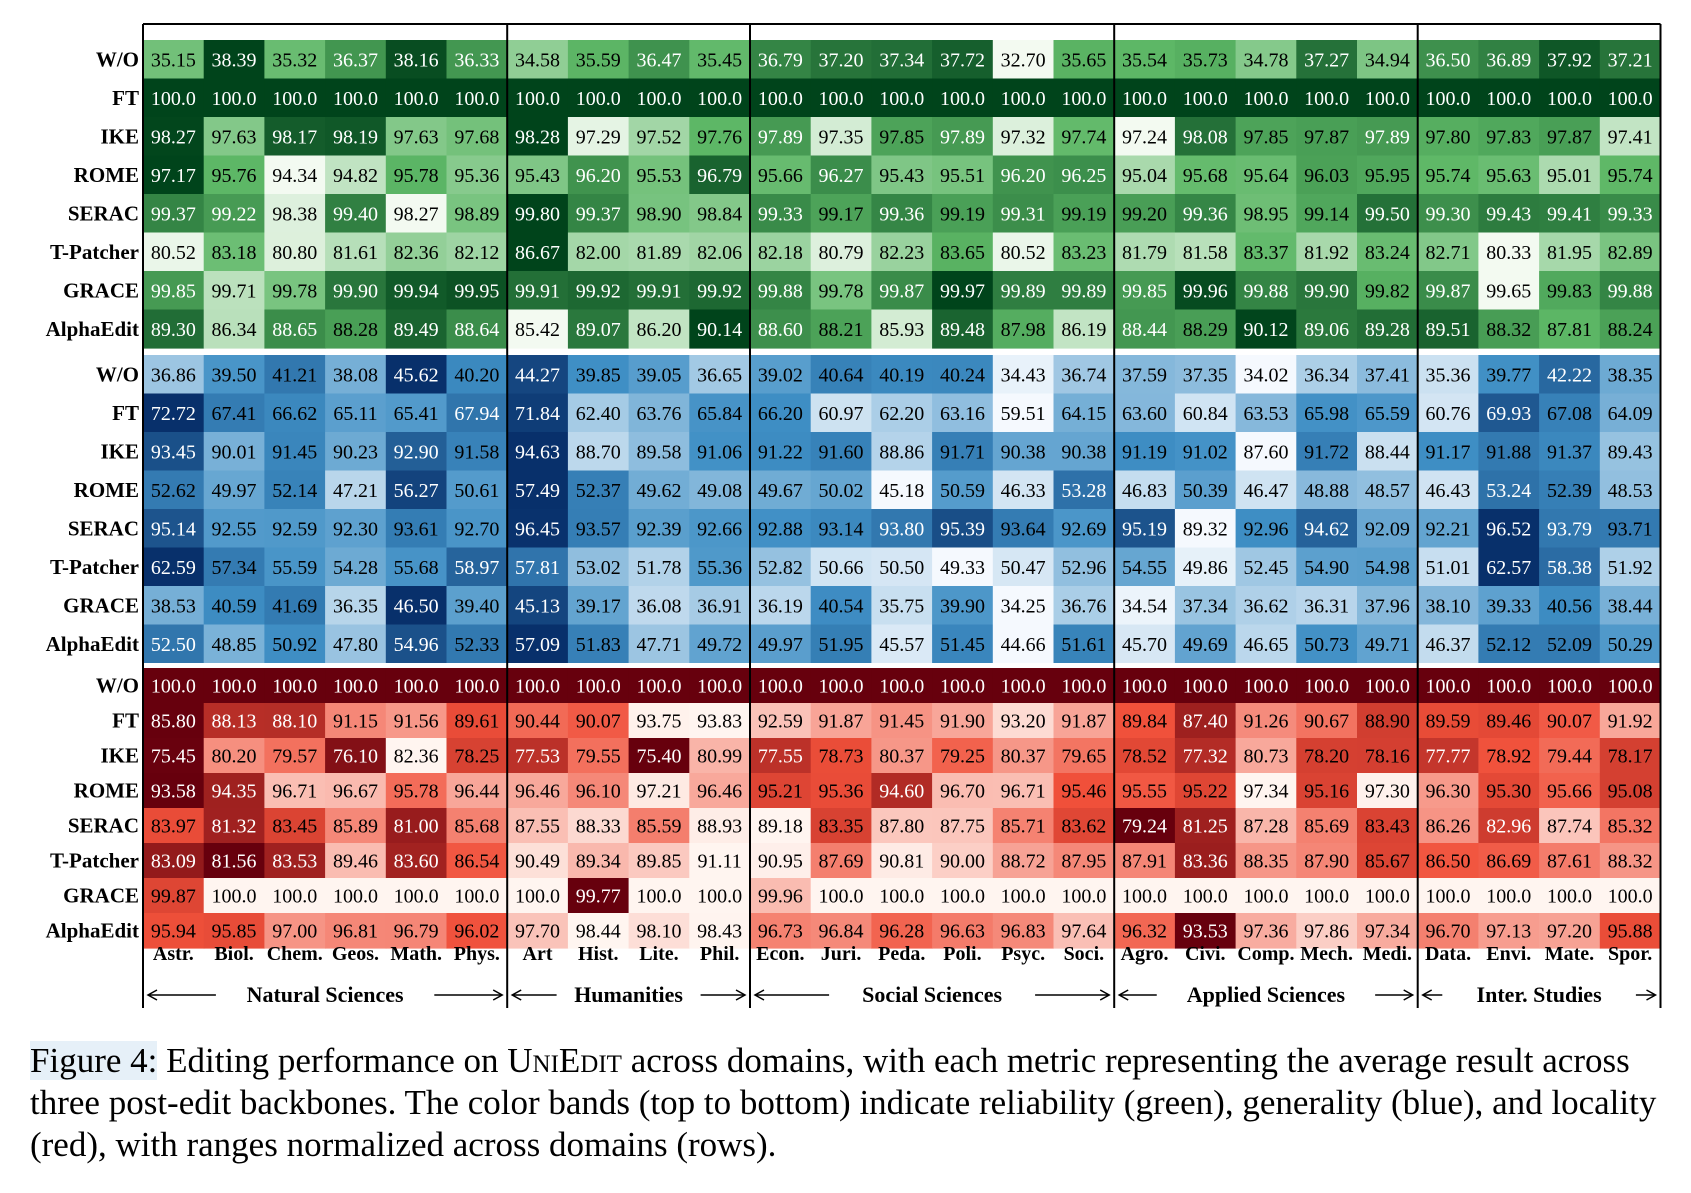  I want to click on cell-value: 45.62, so click(416, 375).